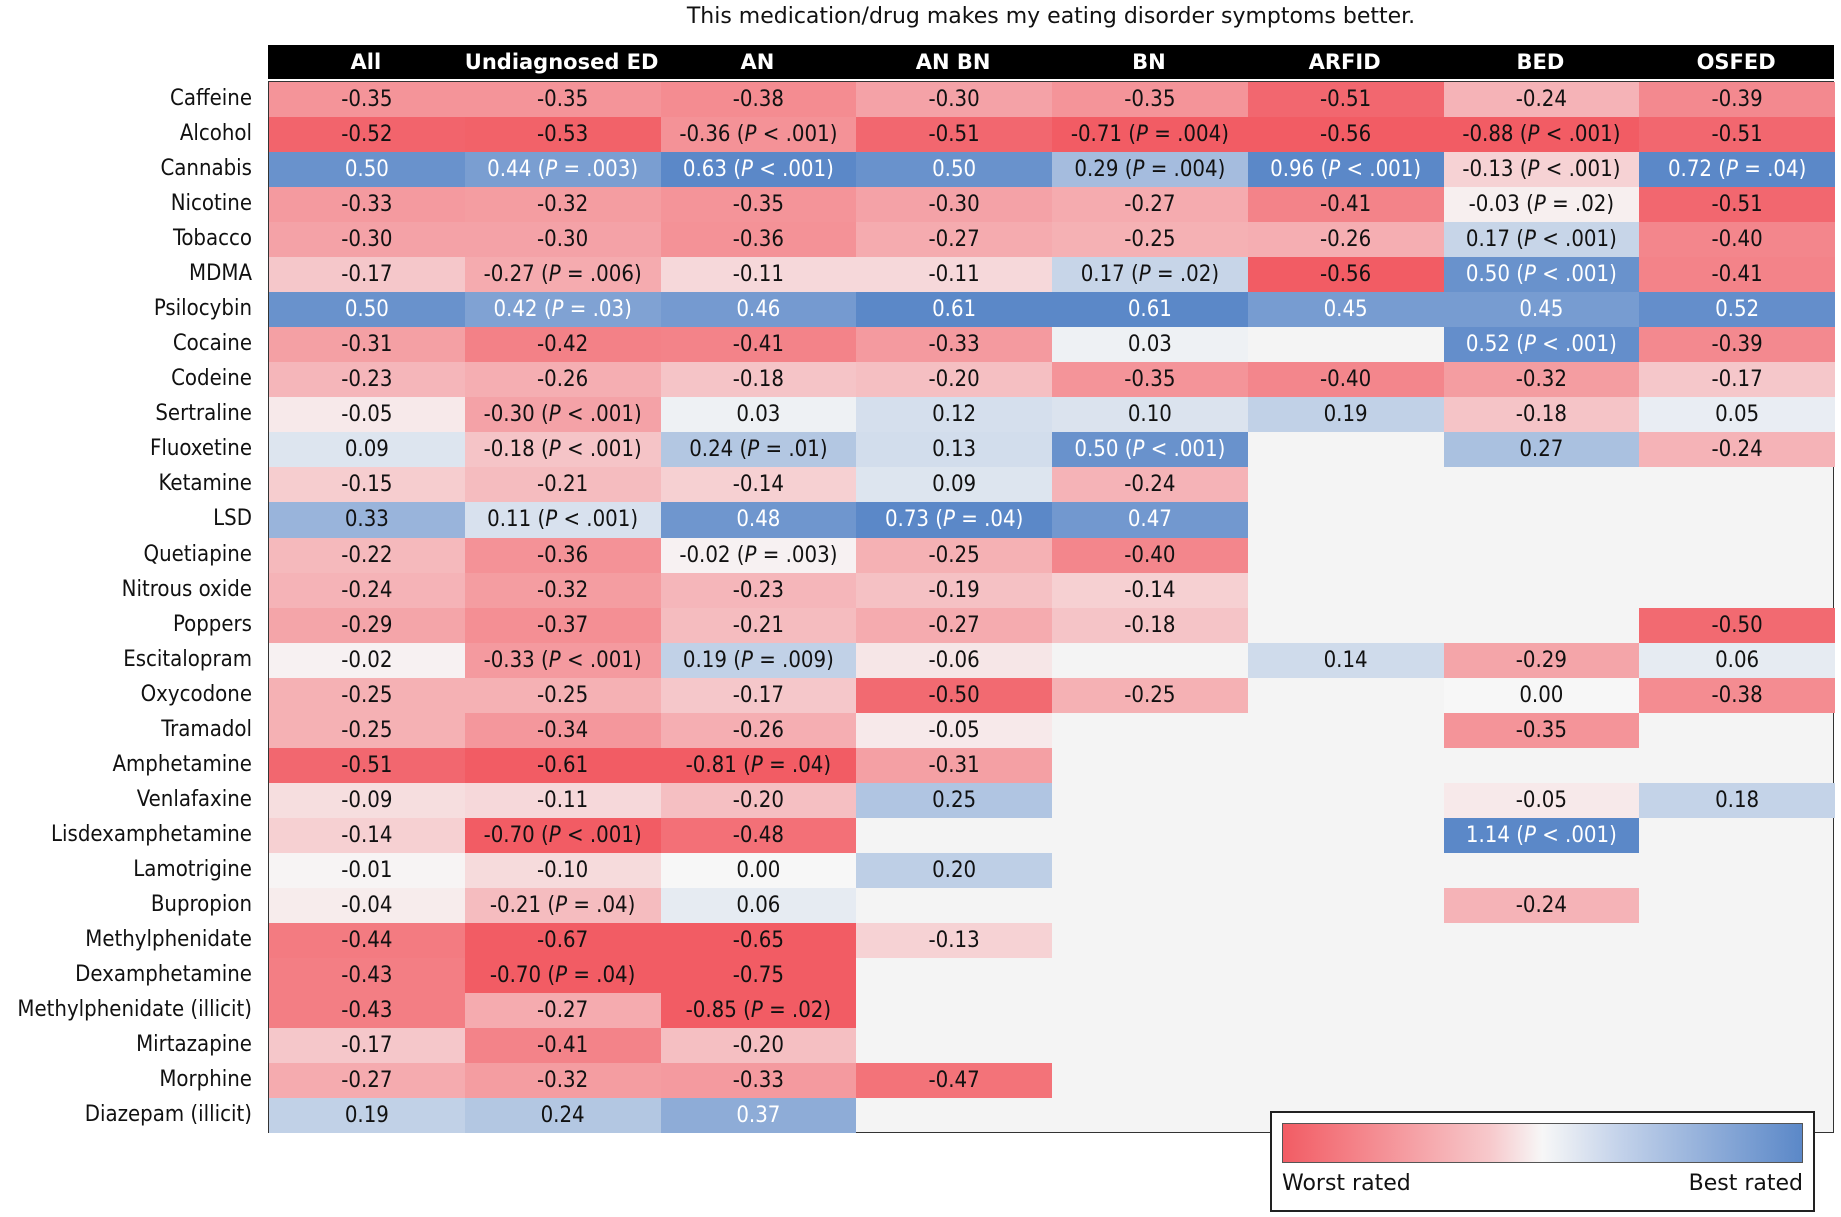 Image resolution: width=1841 pixels, height=1217 pixels. I want to click on heatmap-cell: 0.46, so click(758, 310).